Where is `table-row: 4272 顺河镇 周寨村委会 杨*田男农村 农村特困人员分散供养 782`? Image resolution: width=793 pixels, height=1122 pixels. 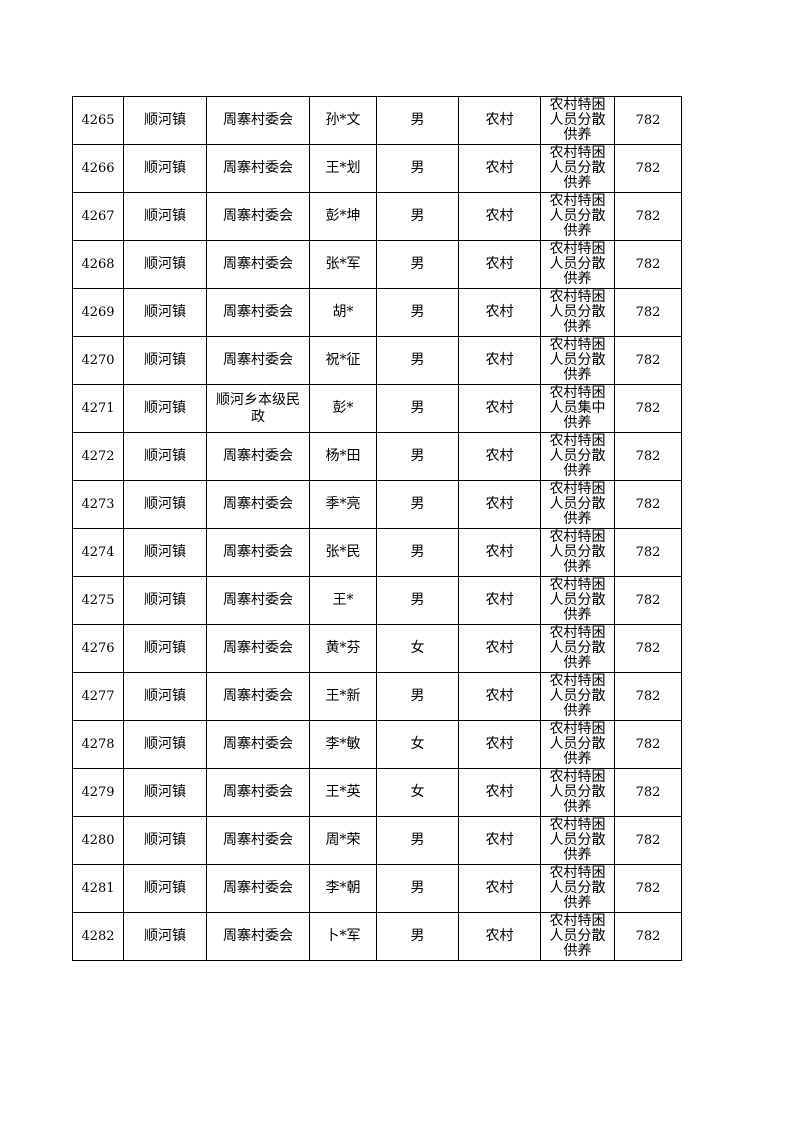 table-row: 4272 顺河镇 周寨村委会 杨*田男农村 农村特困人员分散供养 782 is located at coordinates (377, 456).